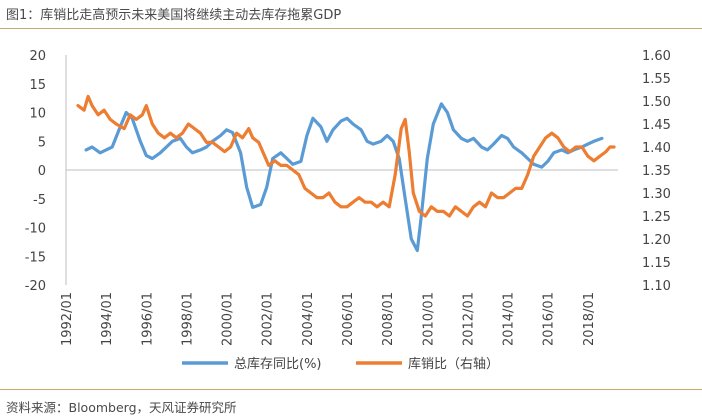 The height and width of the screenshot is (419, 702). Describe the element at coordinates (656, 56) in the screenshot. I see `right-tick-label: 1.60` at that location.